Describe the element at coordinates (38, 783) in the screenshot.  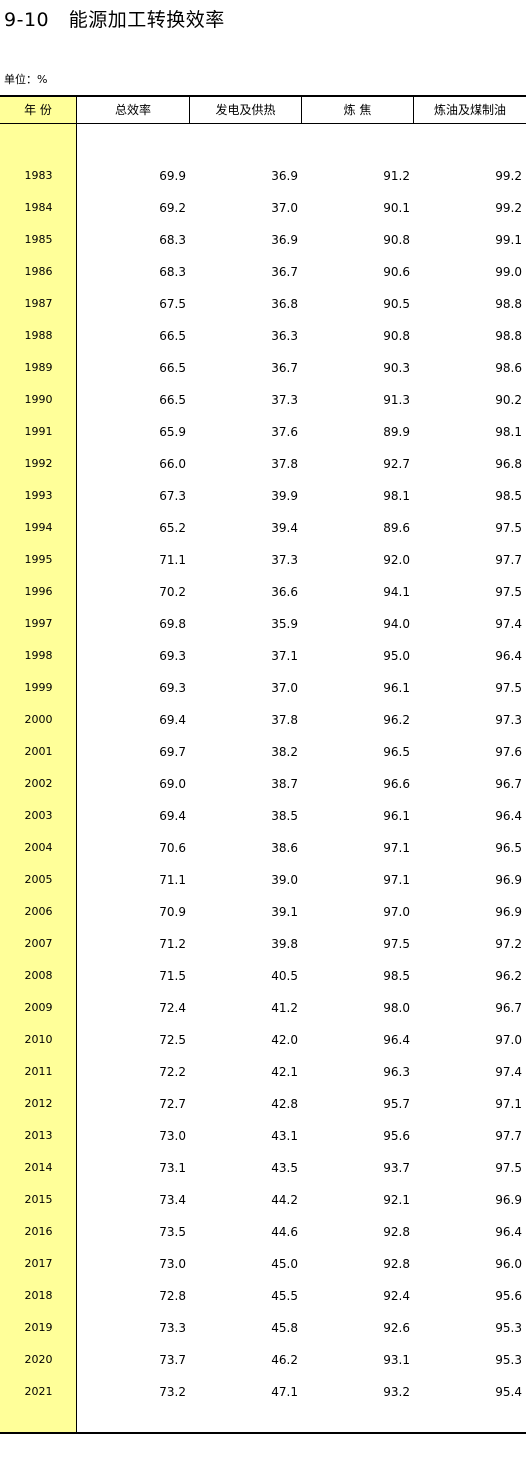
I see `cell-year: 2002` at that location.